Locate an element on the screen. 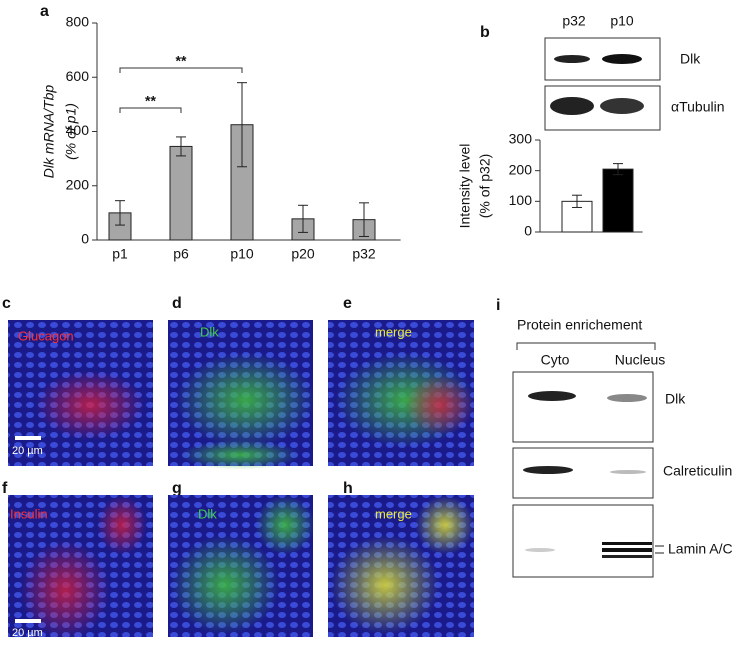 This screenshot has height=653, width=749. x-tick-label: p32 is located at coordinates (364, 254).